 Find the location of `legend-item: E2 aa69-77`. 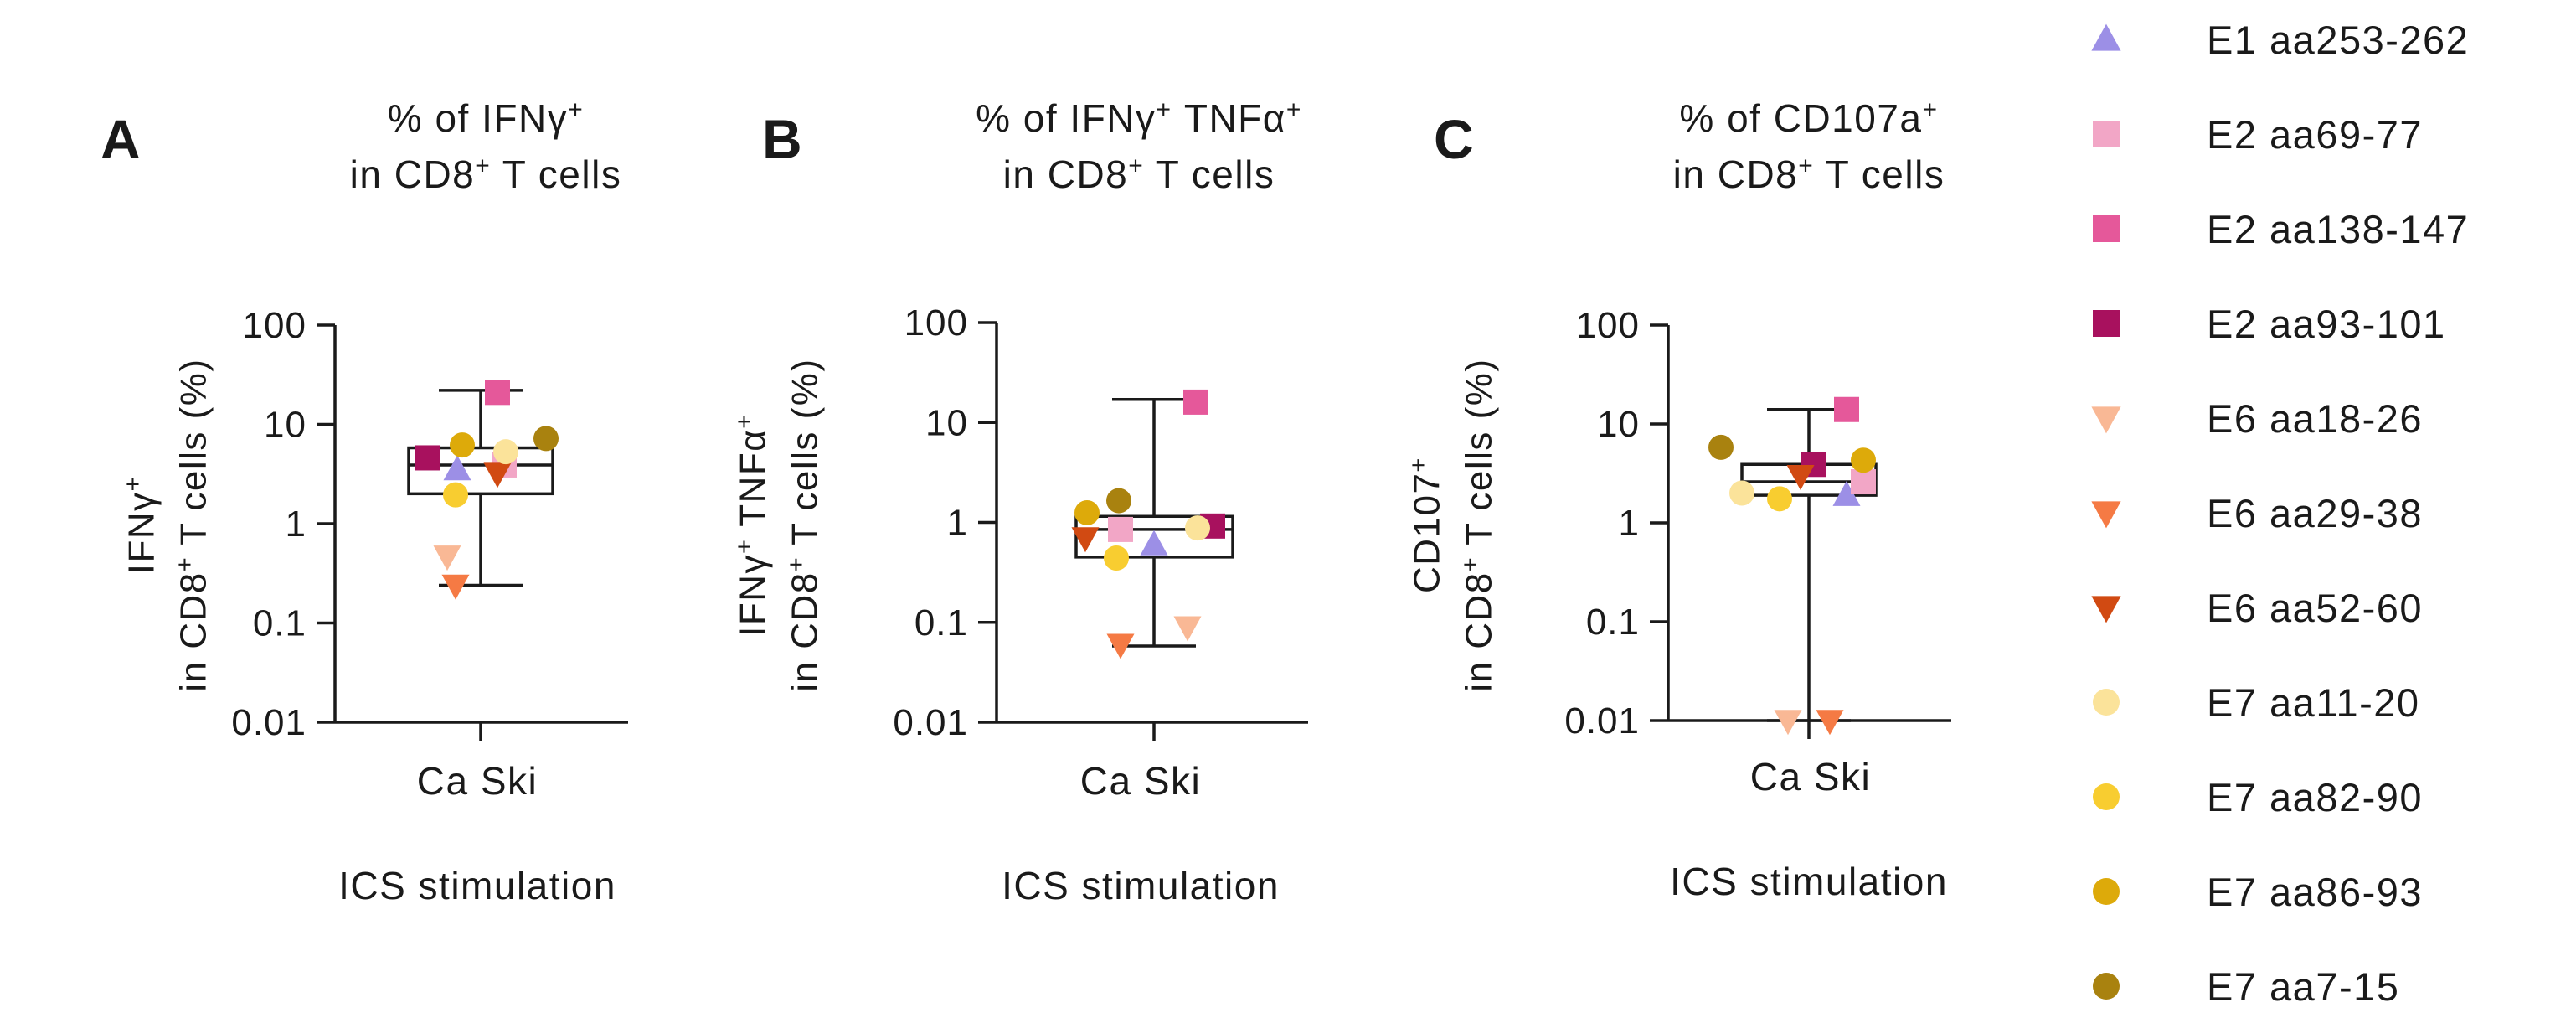

legend-item: E2 aa69-77 is located at coordinates (2324, 134).